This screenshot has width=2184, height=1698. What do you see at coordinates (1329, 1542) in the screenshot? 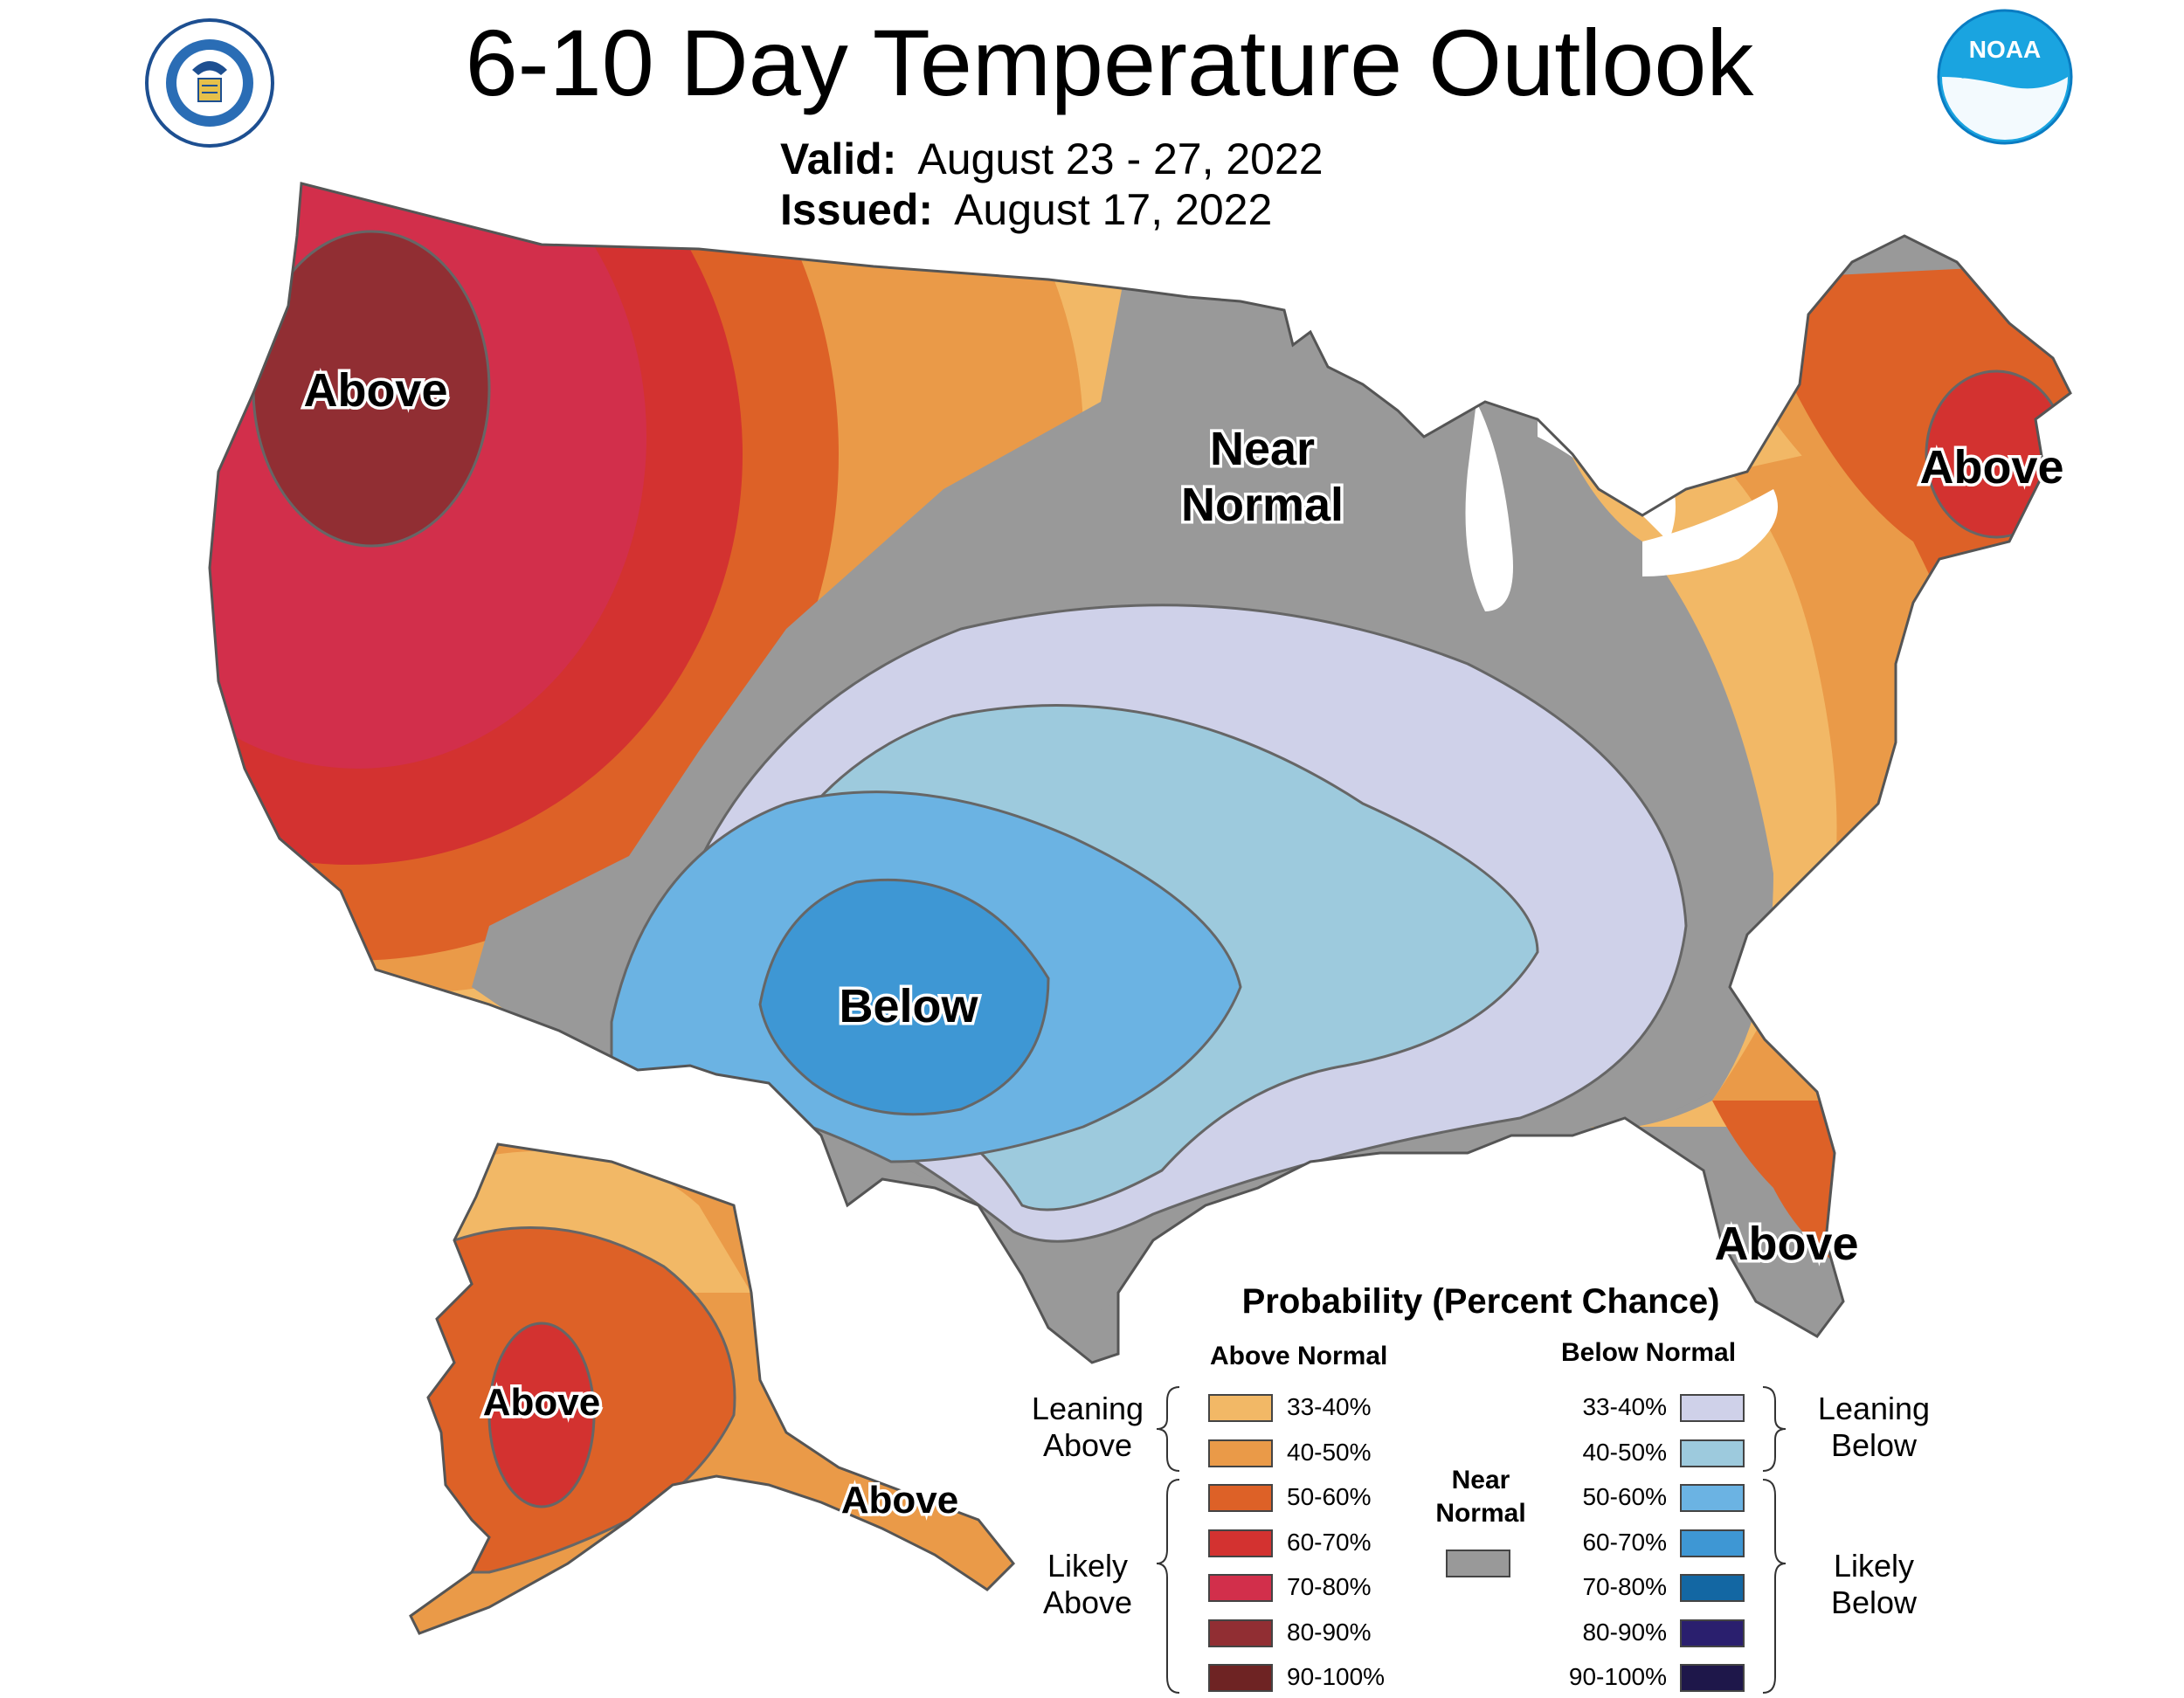
I see `legend-above-range-label: 60-70%` at bounding box center [1329, 1542].